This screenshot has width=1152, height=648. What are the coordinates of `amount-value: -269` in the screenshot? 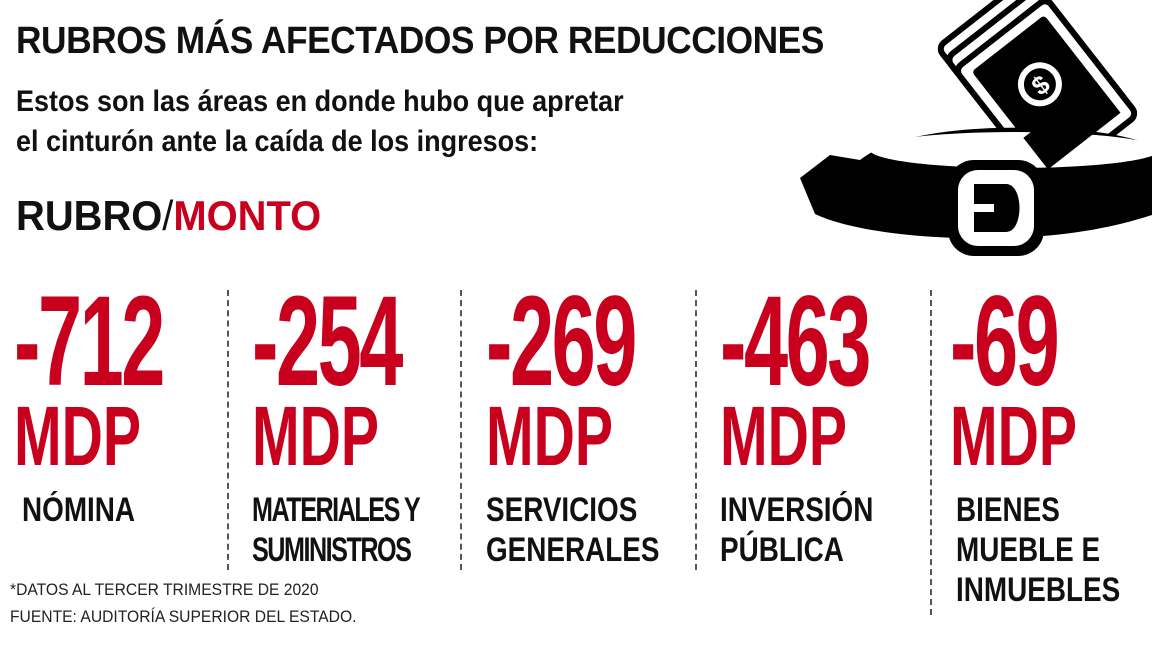 It's located at (561, 341).